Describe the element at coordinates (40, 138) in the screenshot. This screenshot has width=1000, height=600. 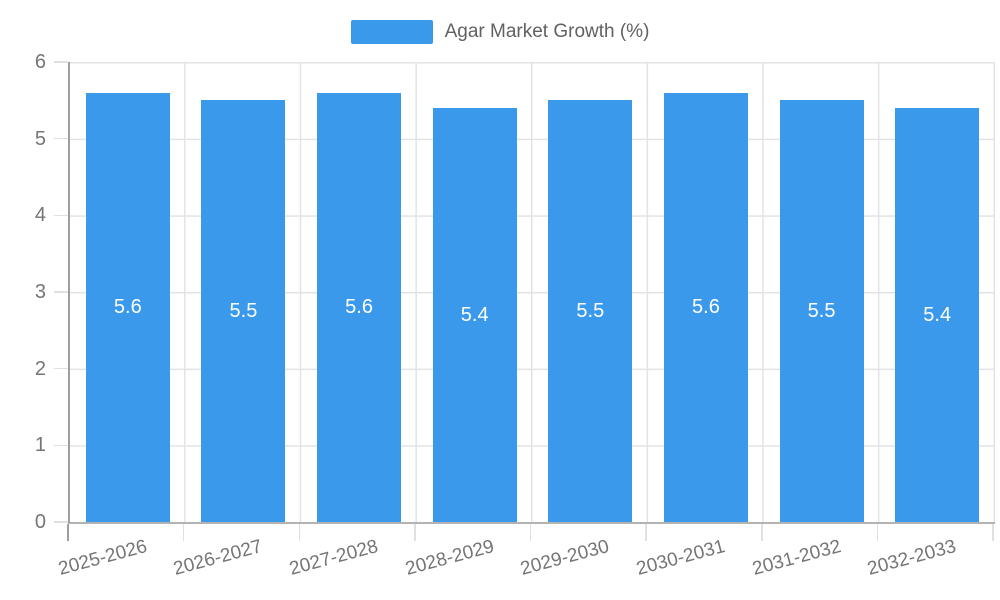
I see `y-axis-label-5: 5` at that location.